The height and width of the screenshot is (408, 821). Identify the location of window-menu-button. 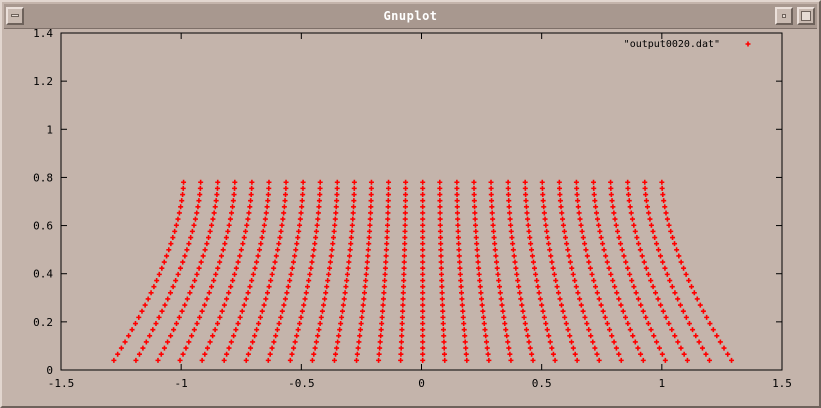
(15, 16).